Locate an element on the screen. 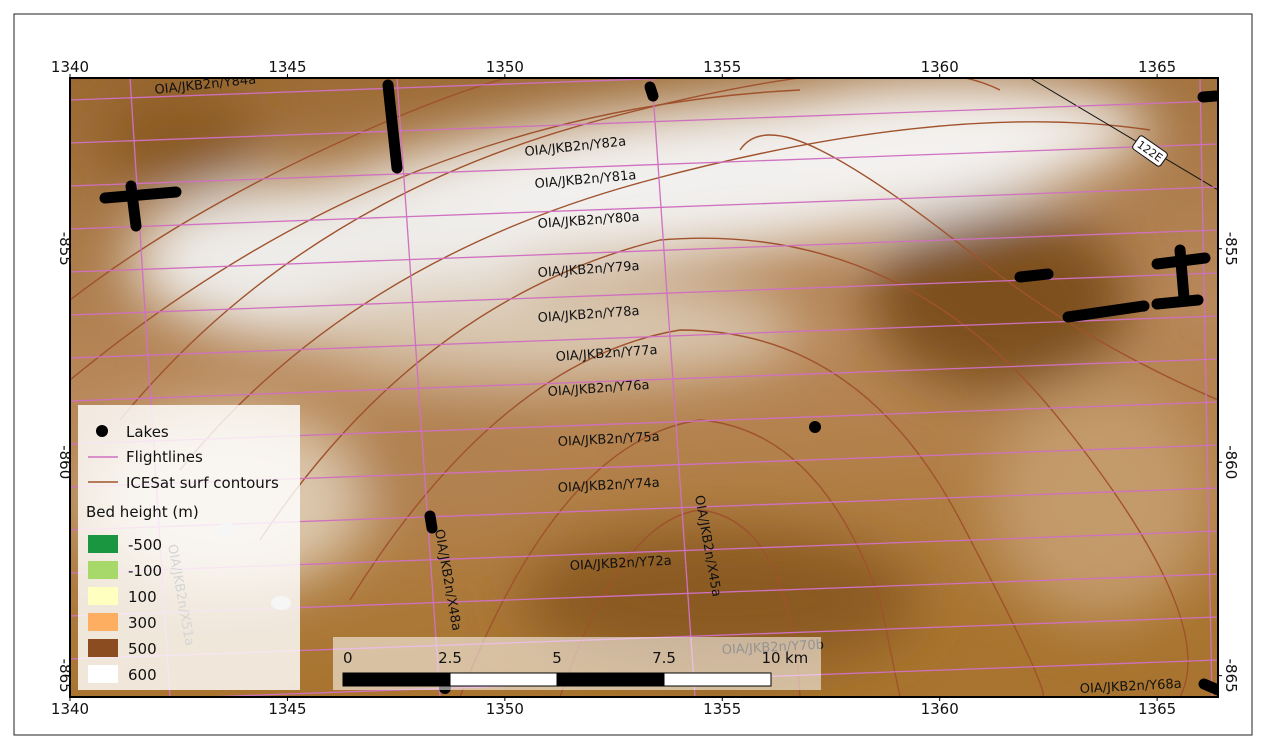 This screenshot has height=755, width=1266. flightline-label: OIA/JKB2n/Y79a is located at coordinates (588, 270).